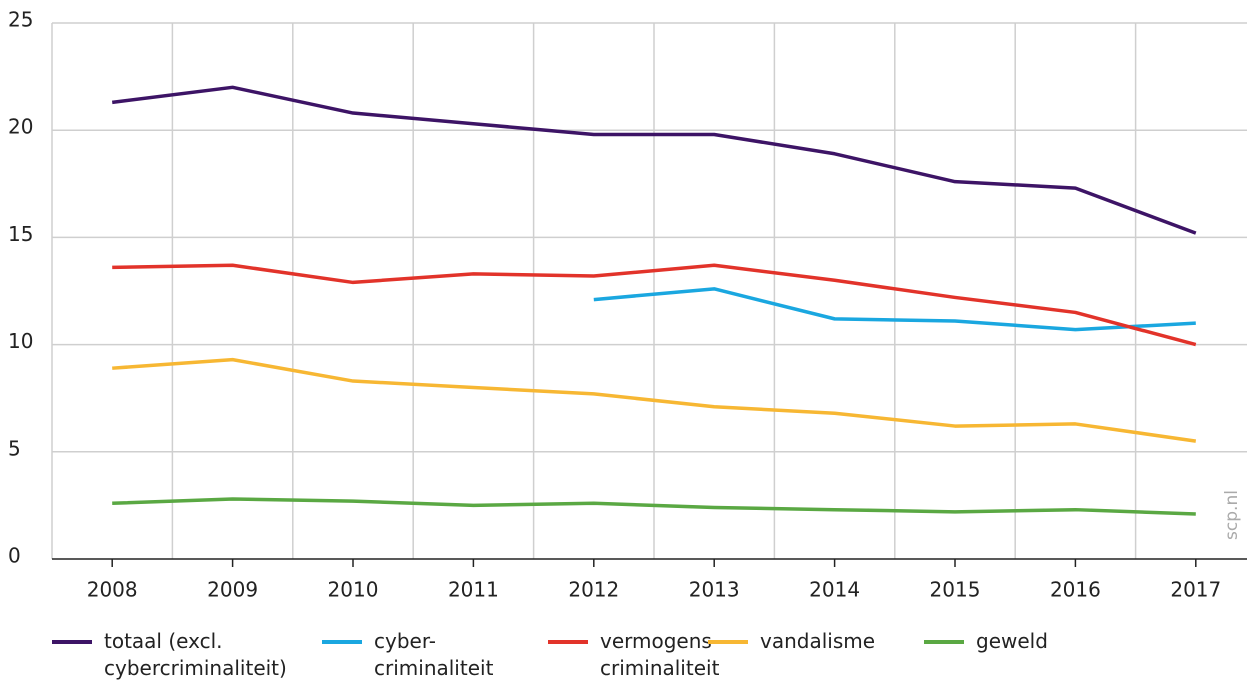 This screenshot has width=1247, height=684. I want to click on y-tick-label: 15, so click(20, 234).